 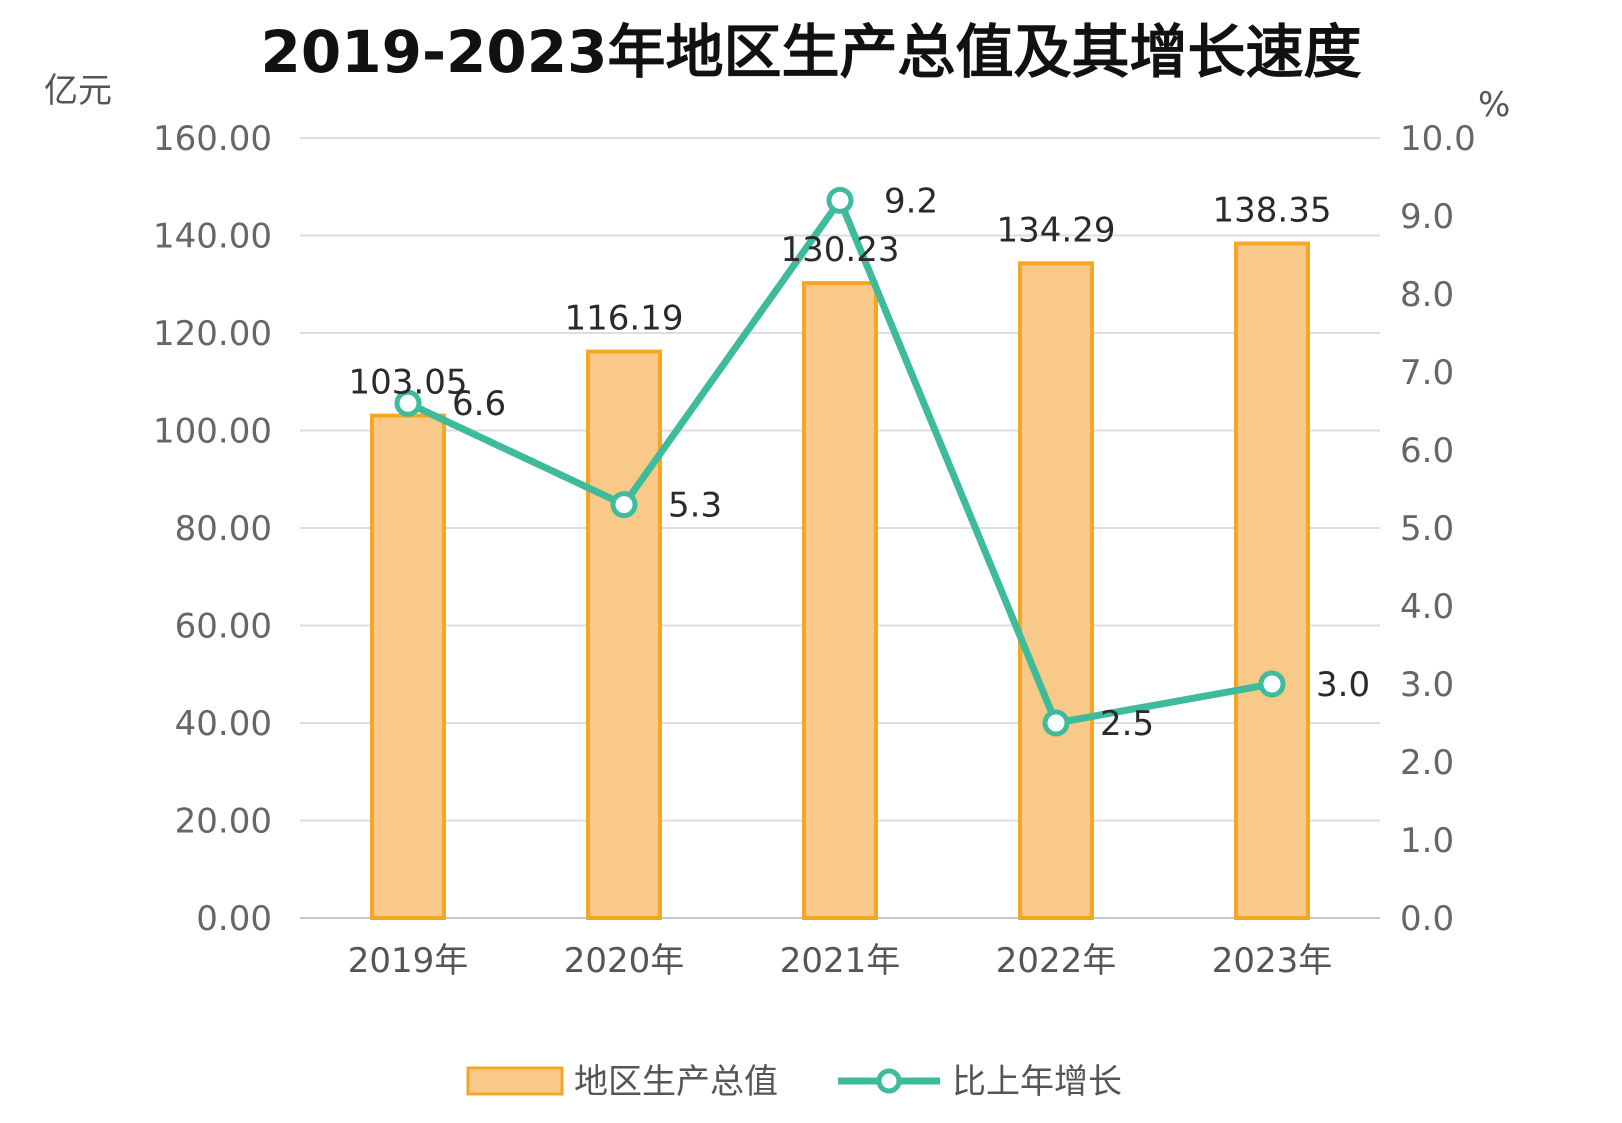 What do you see at coordinates (840, 250) in the screenshot?
I see `bar-data-label: 130.23` at bounding box center [840, 250].